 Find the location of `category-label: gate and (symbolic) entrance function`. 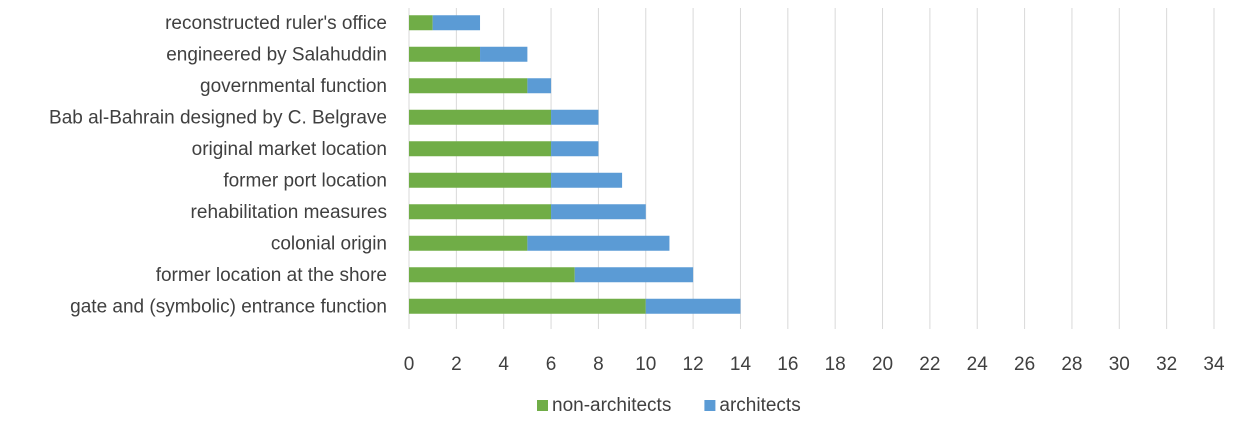

category-label: gate and (symbolic) entrance function is located at coordinates (228, 306).